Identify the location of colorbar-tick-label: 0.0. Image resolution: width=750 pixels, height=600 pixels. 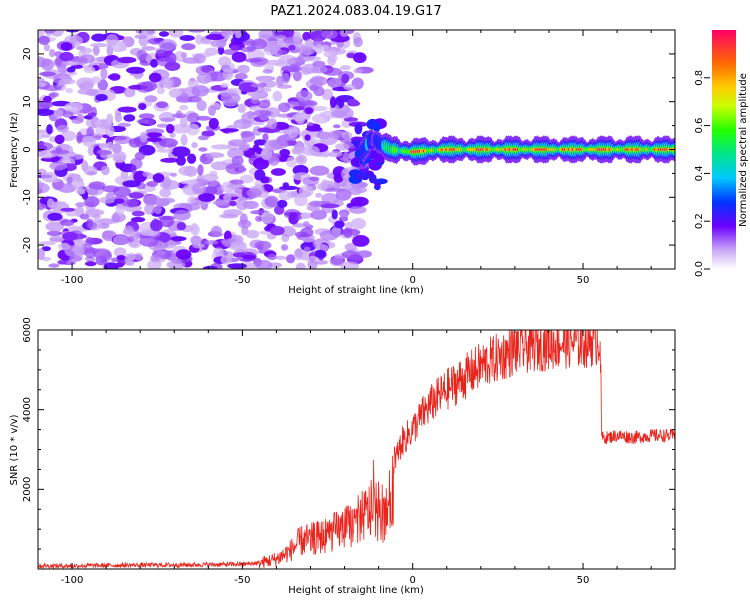
(699, 269).